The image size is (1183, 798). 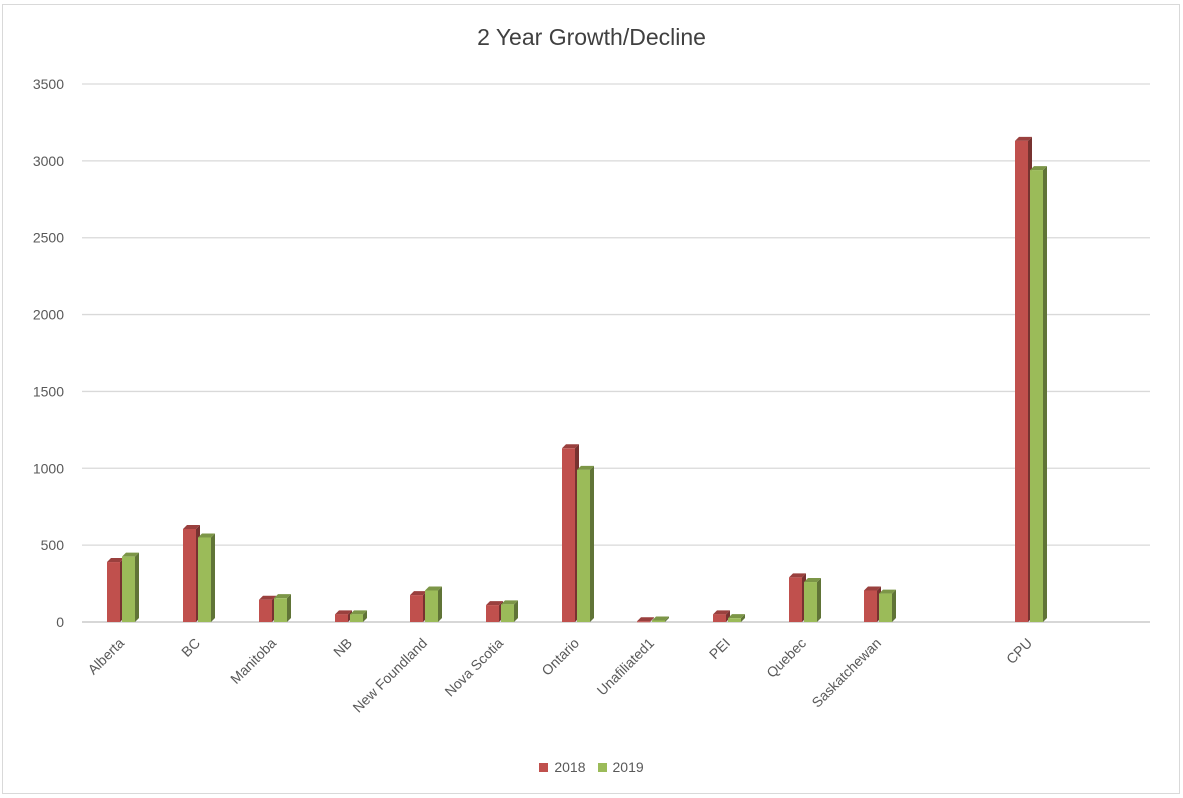 I want to click on legend-label-2018: 2018, so click(x=570, y=767).